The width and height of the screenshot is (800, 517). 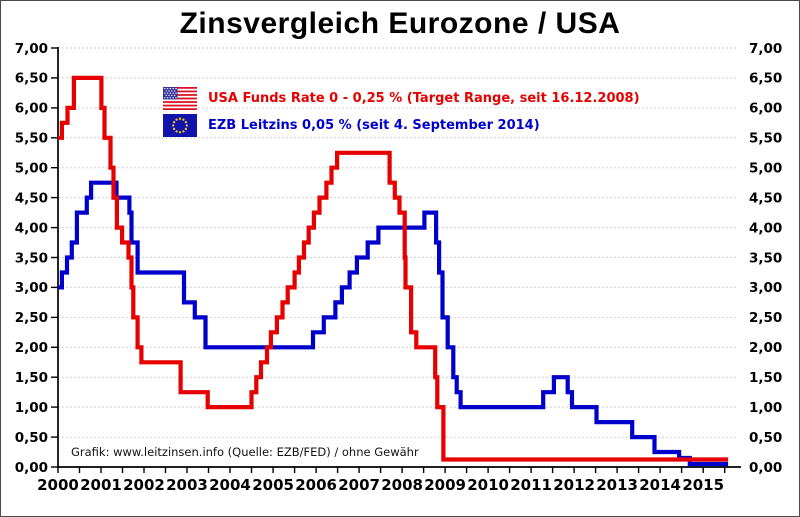 I want to click on y-axis-label-left: 0,50, so click(x=31, y=438).